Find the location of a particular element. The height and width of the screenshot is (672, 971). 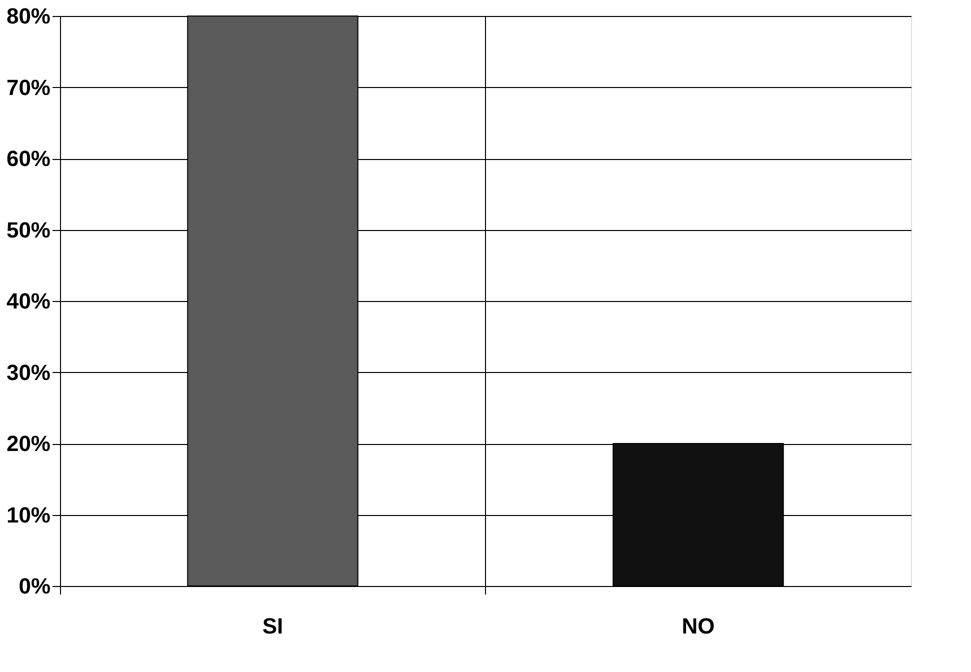

y-tick-label: 70% is located at coordinates (28, 87).